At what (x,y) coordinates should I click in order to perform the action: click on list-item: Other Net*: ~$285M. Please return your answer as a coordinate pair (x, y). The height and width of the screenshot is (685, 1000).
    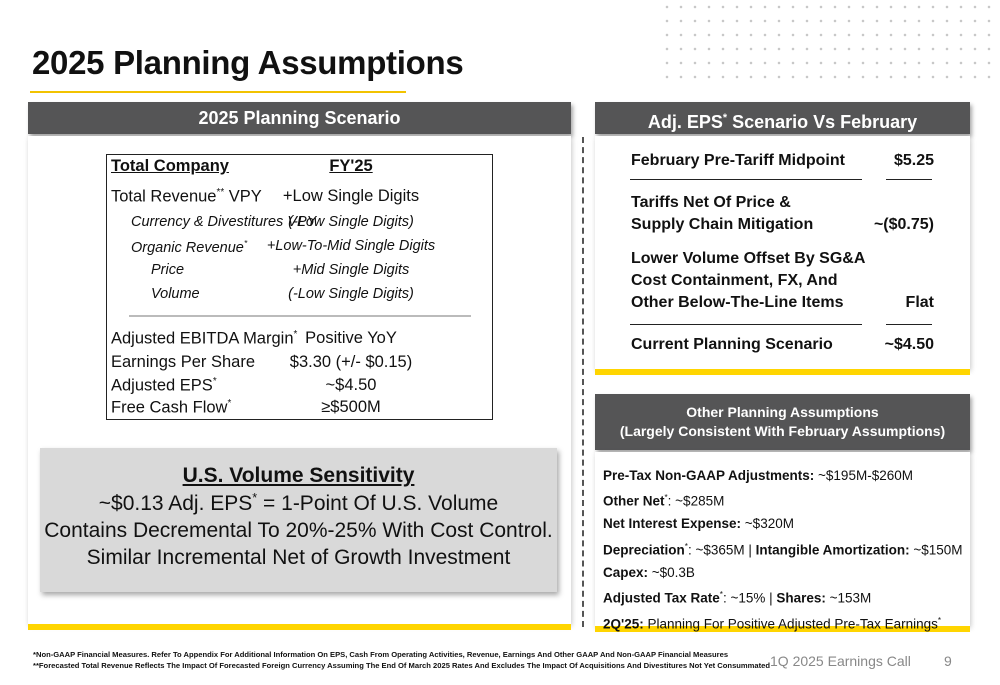
    Looking at the image, I should click on (783, 500).